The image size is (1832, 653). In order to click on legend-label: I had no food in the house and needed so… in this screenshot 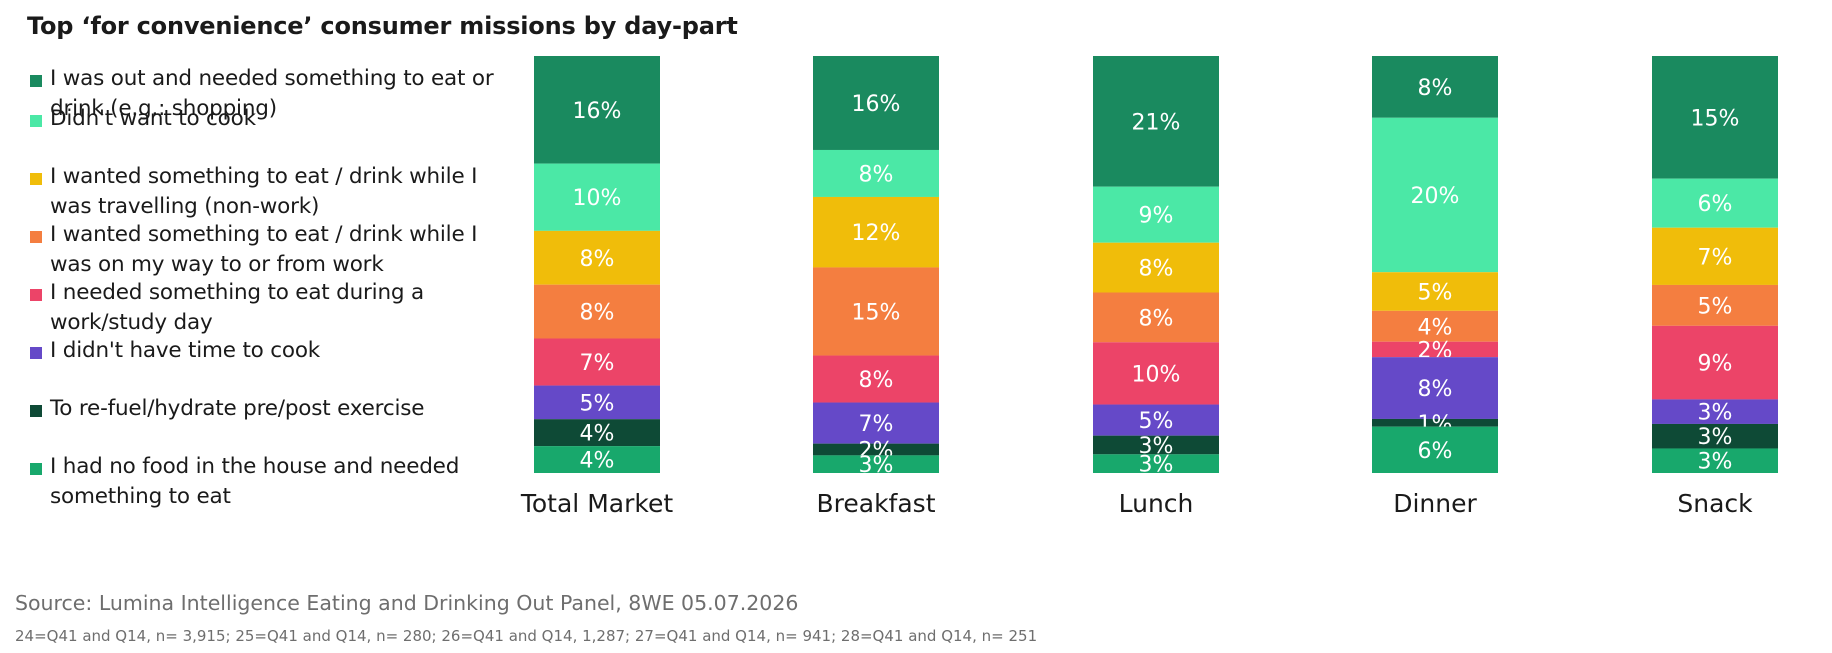, I will do `click(255, 481)`.